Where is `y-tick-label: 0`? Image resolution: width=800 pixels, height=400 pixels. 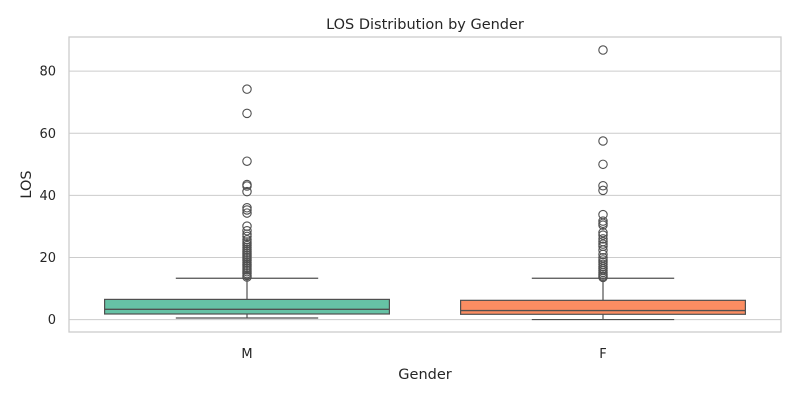 y-tick-label: 0 is located at coordinates (52, 320).